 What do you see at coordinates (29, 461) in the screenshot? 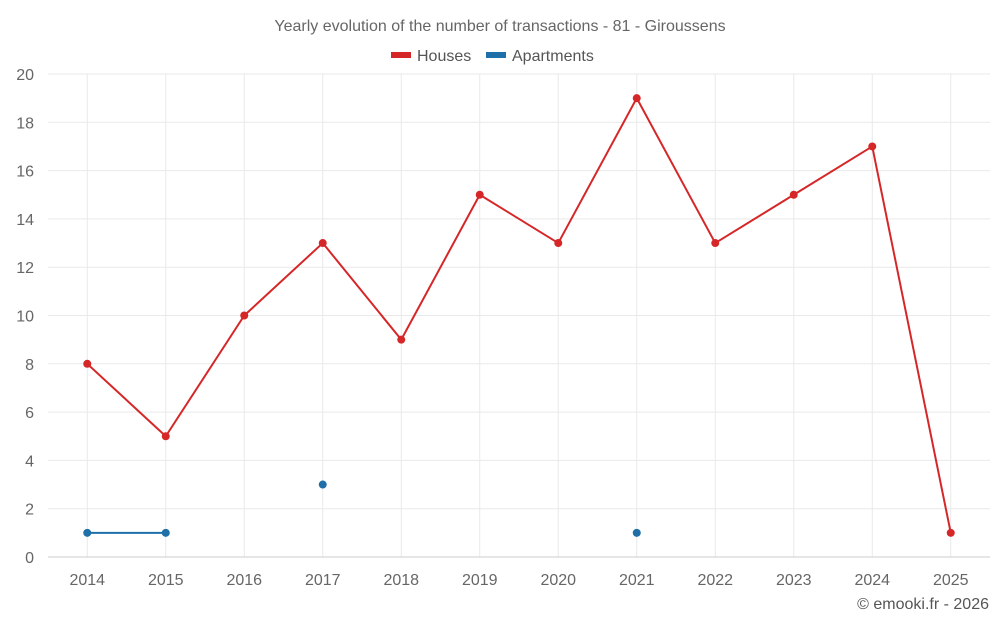
I see `y-tick-label: 4` at bounding box center [29, 461].